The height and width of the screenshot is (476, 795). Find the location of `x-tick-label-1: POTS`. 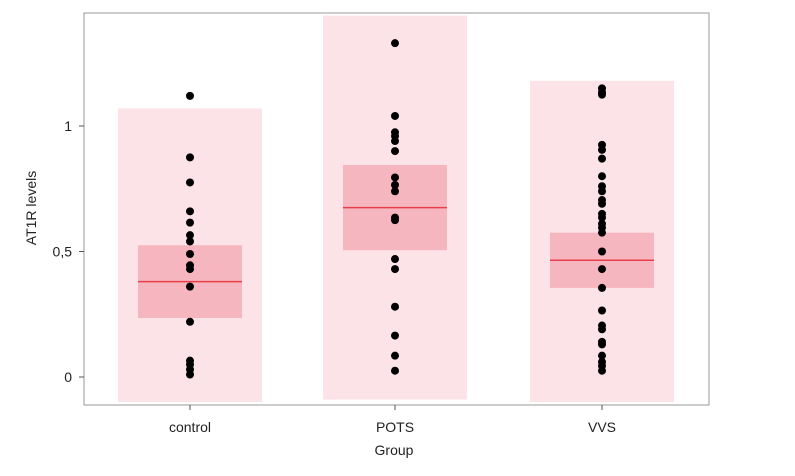

x-tick-label-1: POTS is located at coordinates (395, 427).